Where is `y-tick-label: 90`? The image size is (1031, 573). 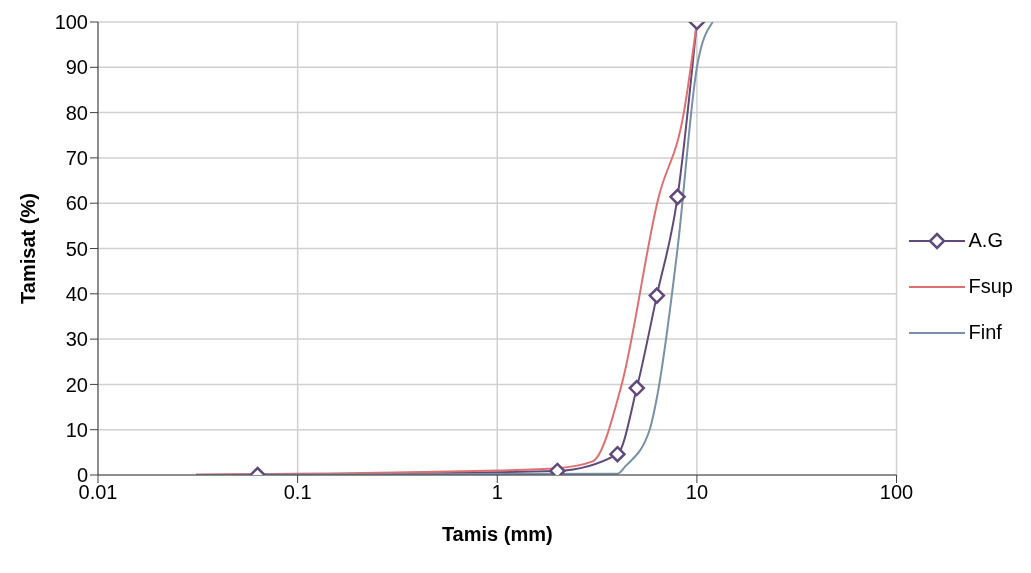
y-tick-label: 90 is located at coordinates (76, 67).